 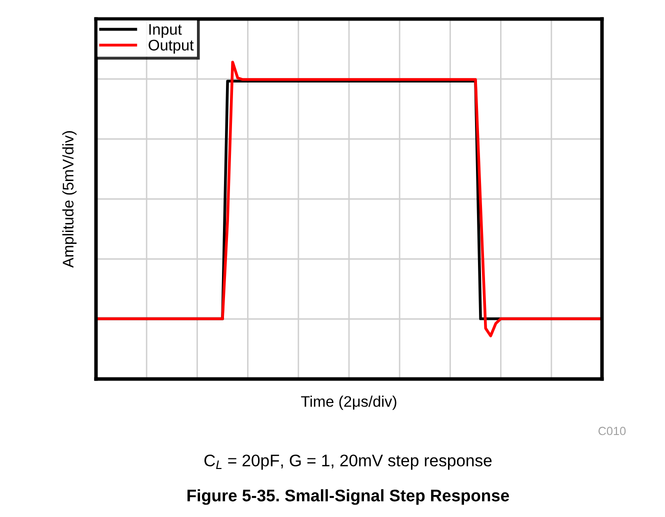 What do you see at coordinates (349, 497) in the screenshot?
I see `text: Figure 5-35. Small-Signal Step Response` at bounding box center [349, 497].